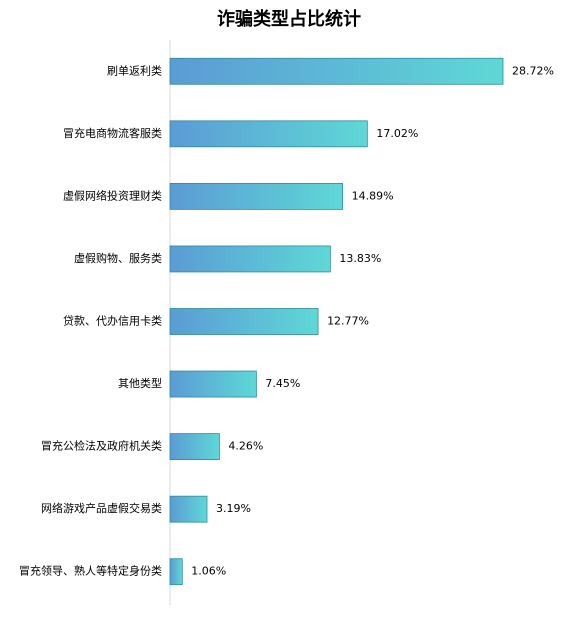 The height and width of the screenshot is (632, 579). I want to click on chart-title: 诈骗类型占比统计, so click(289, 19).